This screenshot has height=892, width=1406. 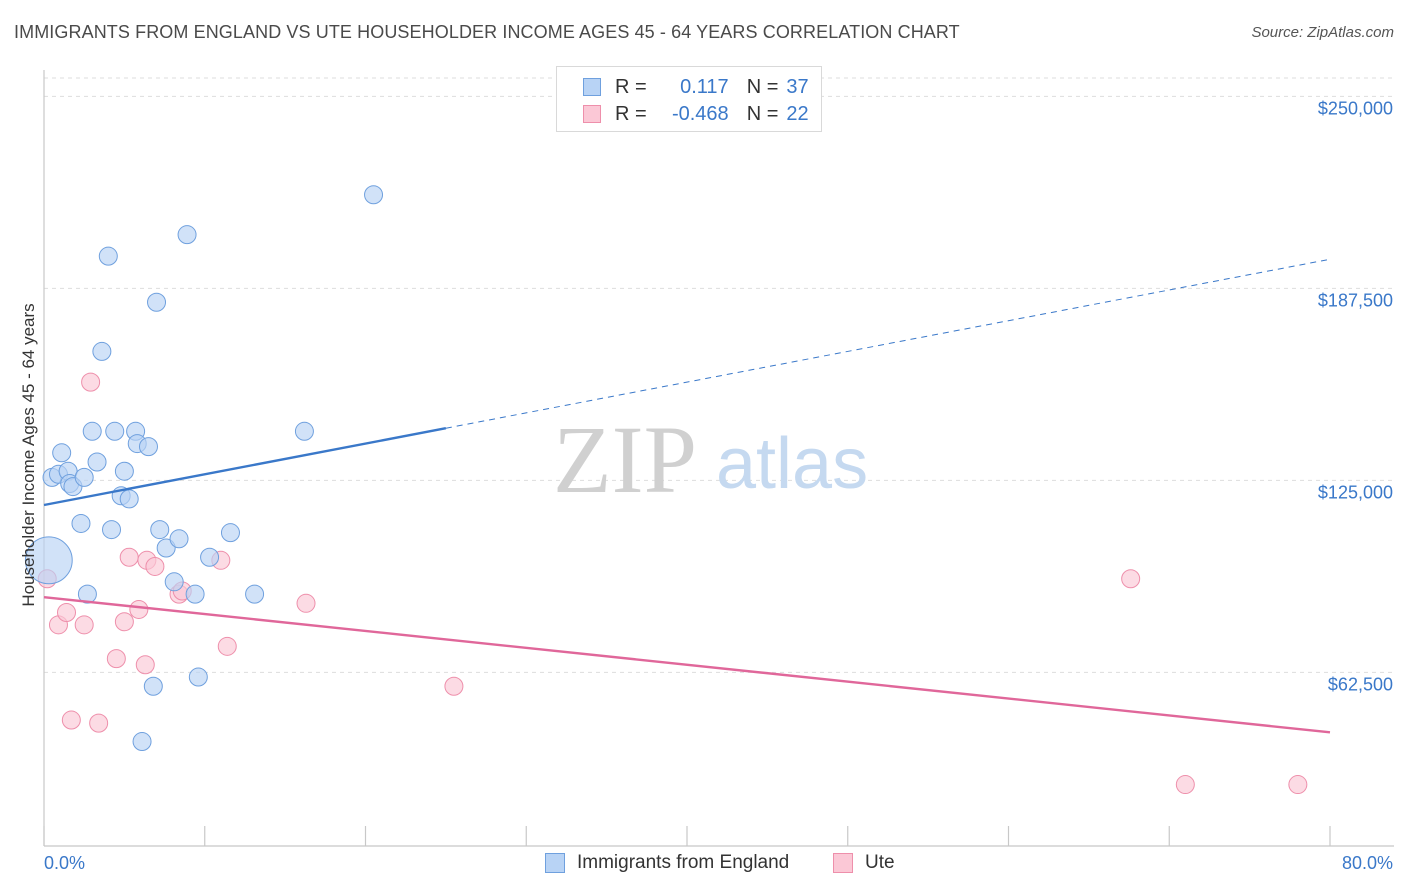 What do you see at coordinates (864, 863) in the screenshot?
I see `legend-item-ute: Ute` at bounding box center [864, 863].